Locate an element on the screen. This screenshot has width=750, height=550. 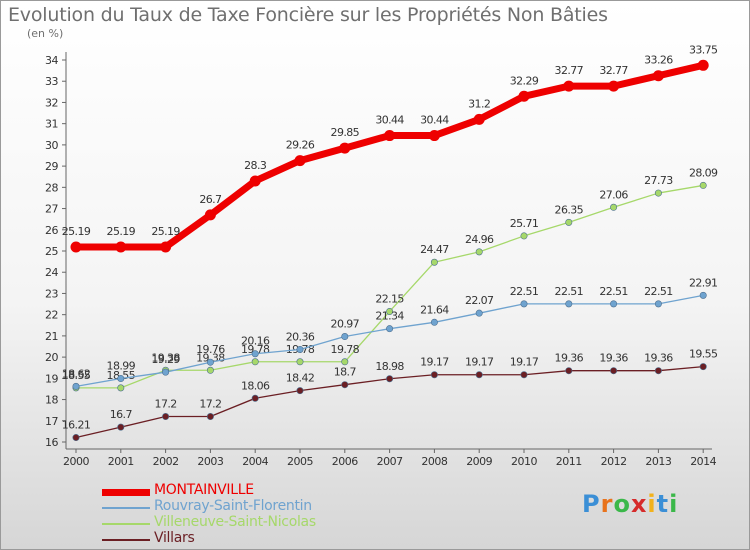
legend-label: MONTAINVILLE is located at coordinates (204, 490).